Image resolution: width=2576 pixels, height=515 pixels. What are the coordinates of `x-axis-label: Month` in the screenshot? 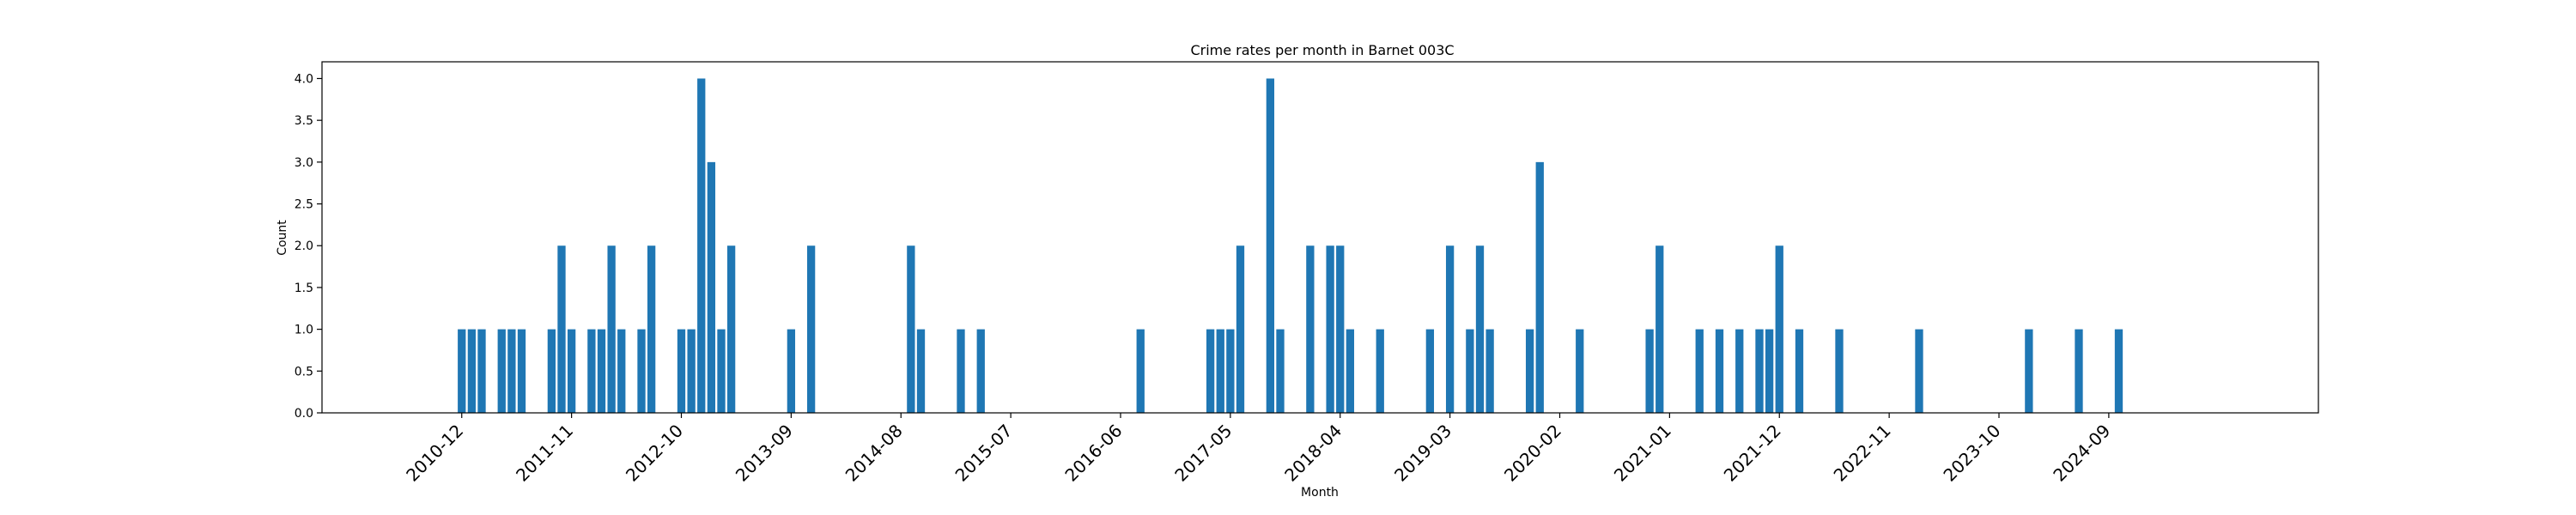 It's located at (1320, 493).